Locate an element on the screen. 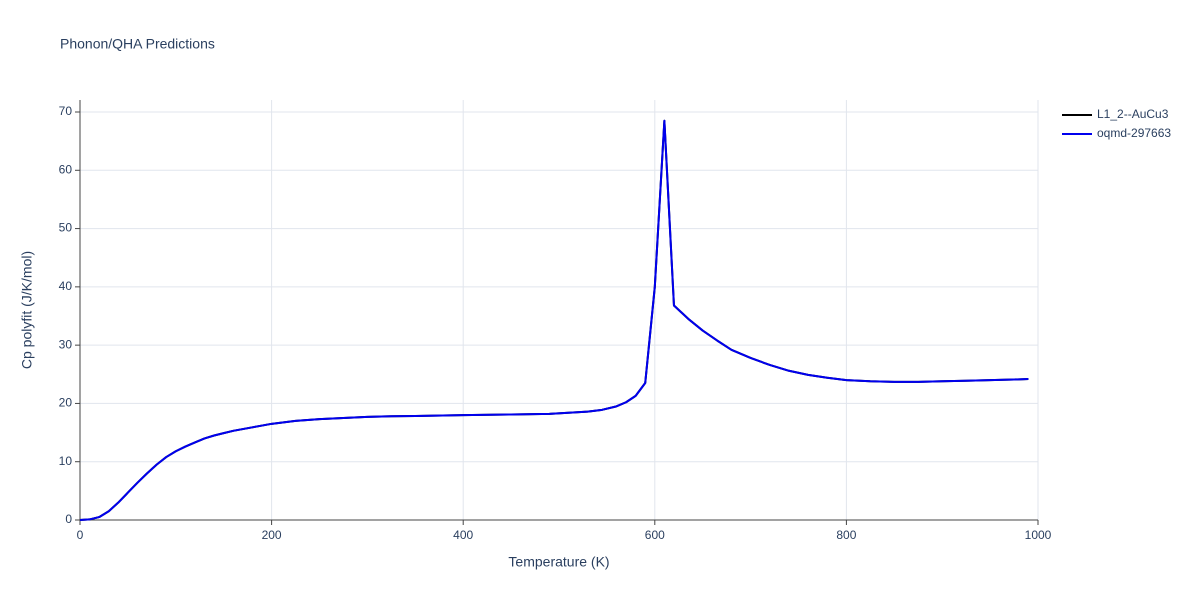 The image size is (1200, 605). y-tick-label: 0 is located at coordinates (68, 519).